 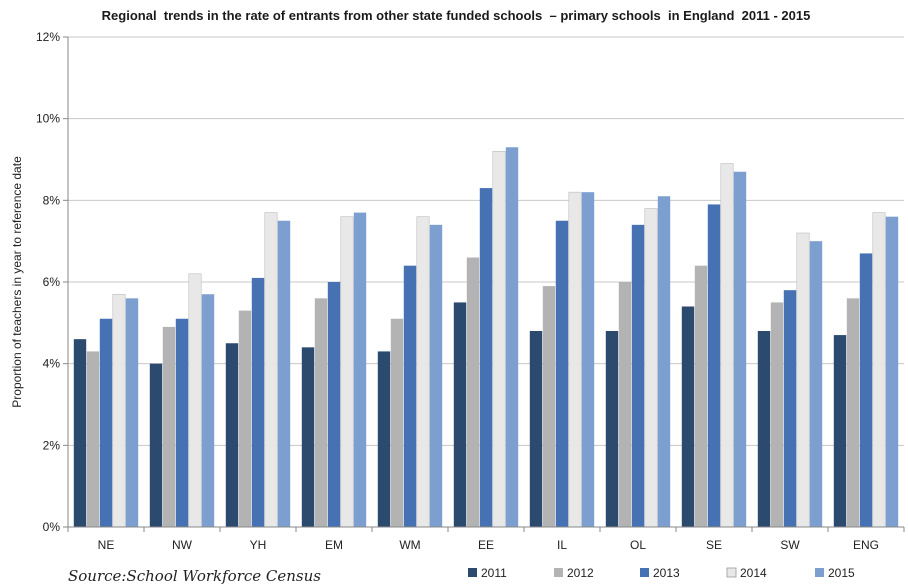 I want to click on bar-2013-il, so click(x=562, y=373).